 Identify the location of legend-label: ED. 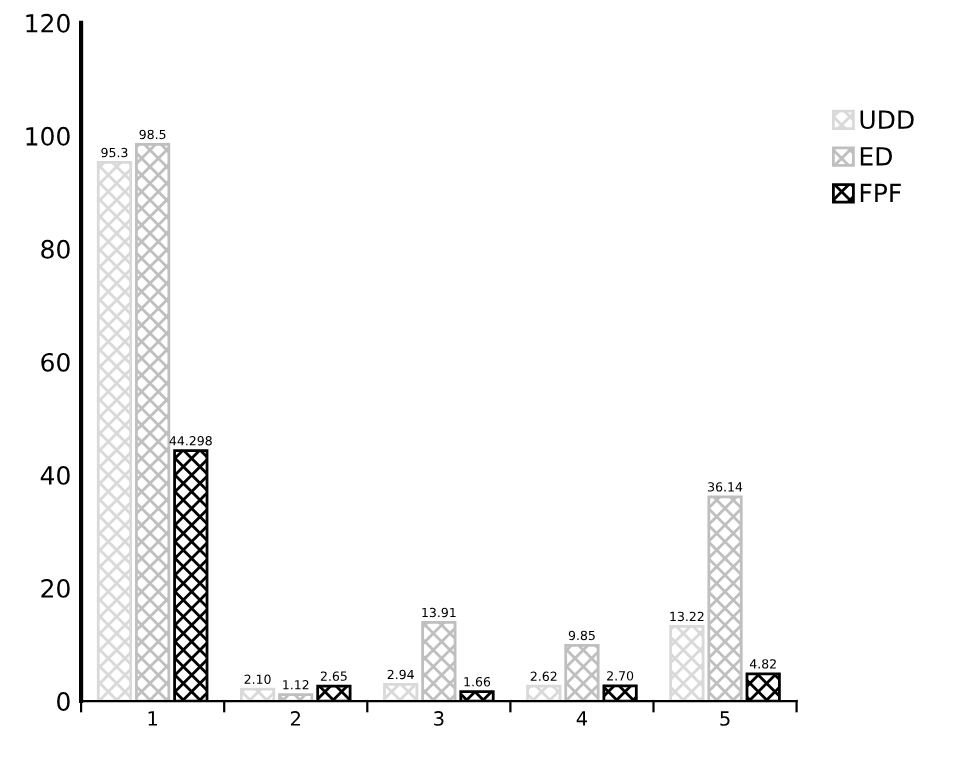
(876, 156).